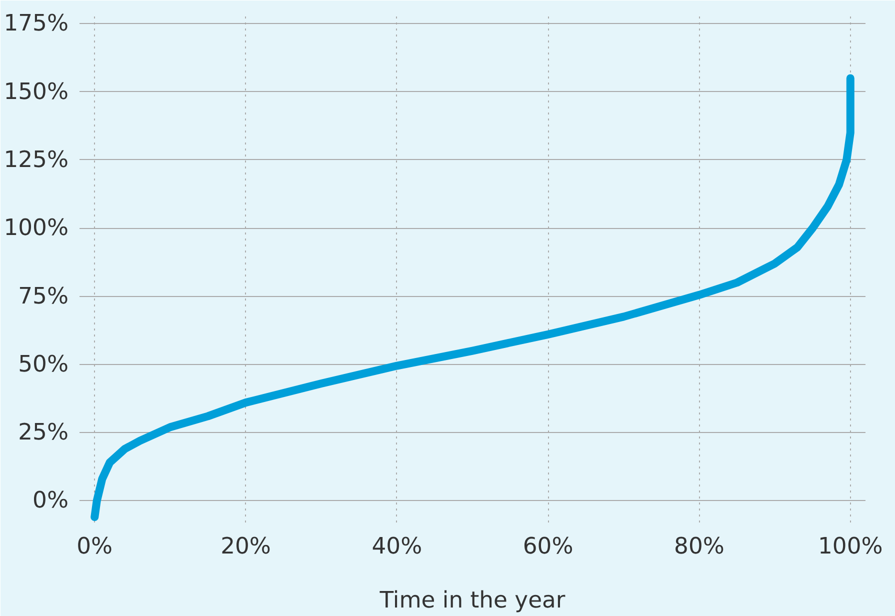  What do you see at coordinates (36, 159) in the screenshot?
I see `y-tick-label: 125%` at bounding box center [36, 159].